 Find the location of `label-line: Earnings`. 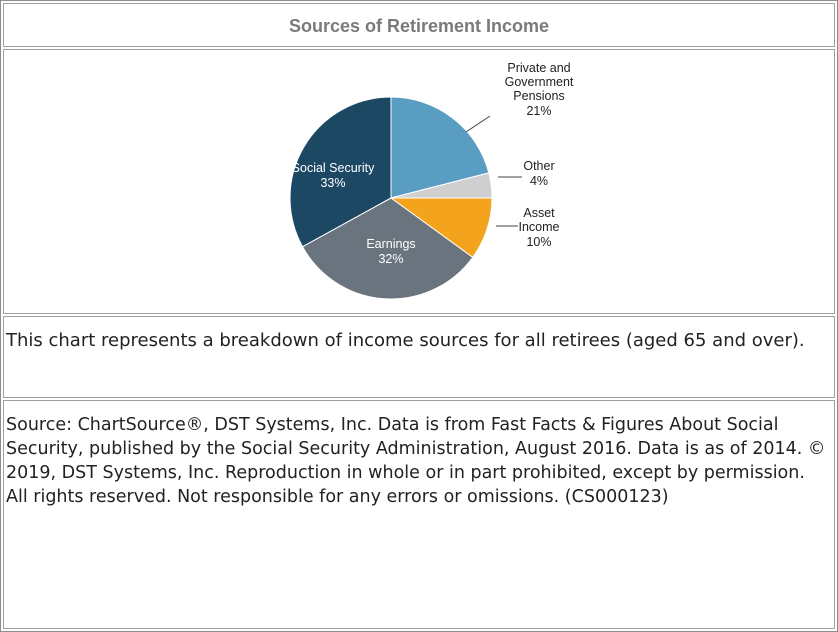

label-line: Earnings is located at coordinates (390, 244).